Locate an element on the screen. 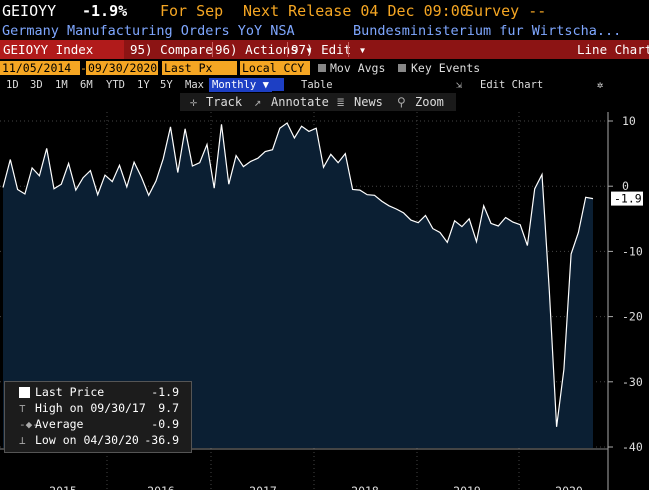  legend-label: Average is located at coordinates (59, 424).